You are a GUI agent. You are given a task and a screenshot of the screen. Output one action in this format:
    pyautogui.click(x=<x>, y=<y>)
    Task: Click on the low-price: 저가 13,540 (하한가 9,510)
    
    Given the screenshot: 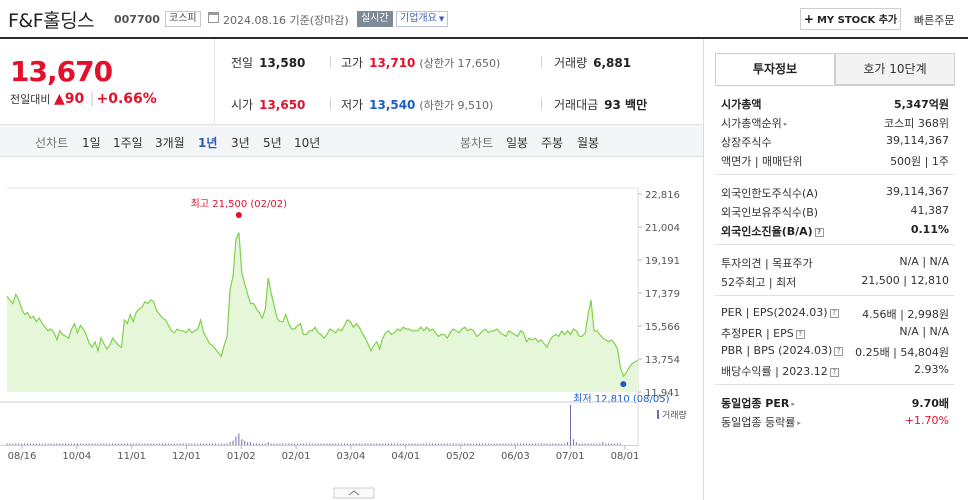 What is the action you would take?
    pyautogui.click(x=417, y=104)
    